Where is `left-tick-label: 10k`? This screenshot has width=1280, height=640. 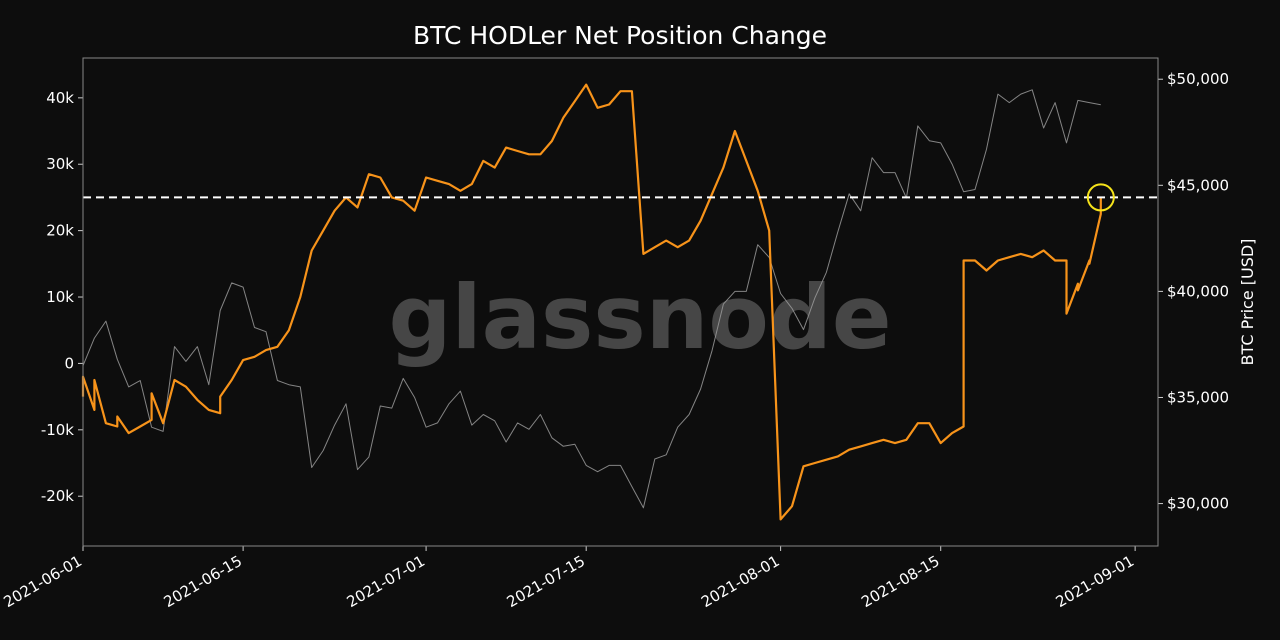
left-tick-label: 10k is located at coordinates (60, 297).